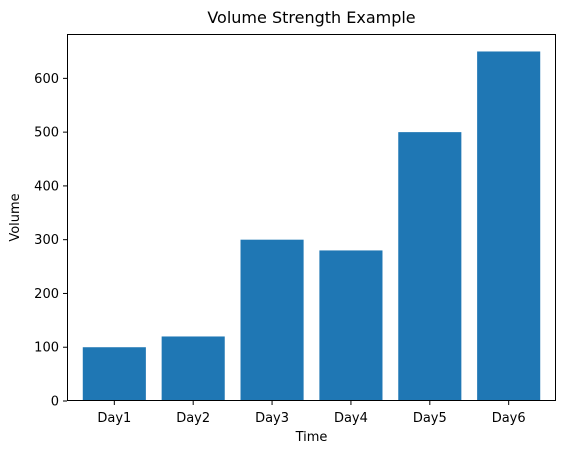  I want to click on y-tick-label: 300, so click(46, 240).